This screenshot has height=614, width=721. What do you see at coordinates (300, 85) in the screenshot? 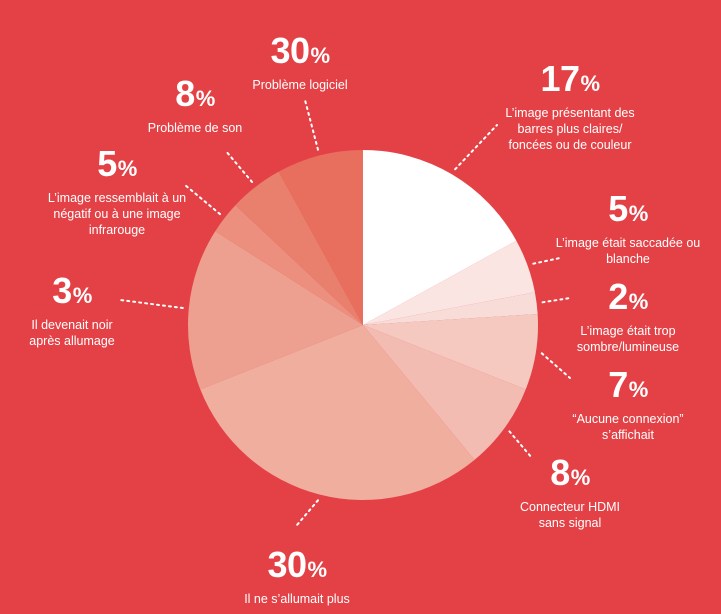
I see `slice-label: Problème logiciel` at bounding box center [300, 85].